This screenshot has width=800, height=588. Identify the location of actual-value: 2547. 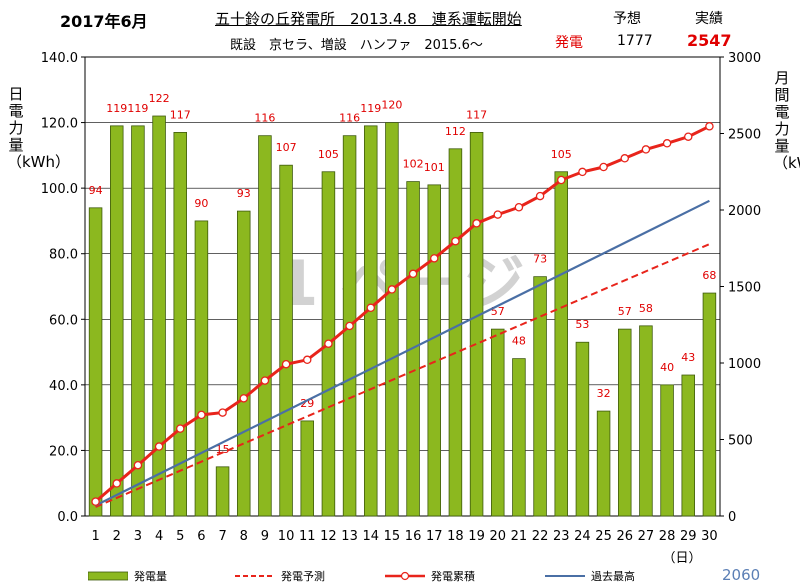
(709, 40).